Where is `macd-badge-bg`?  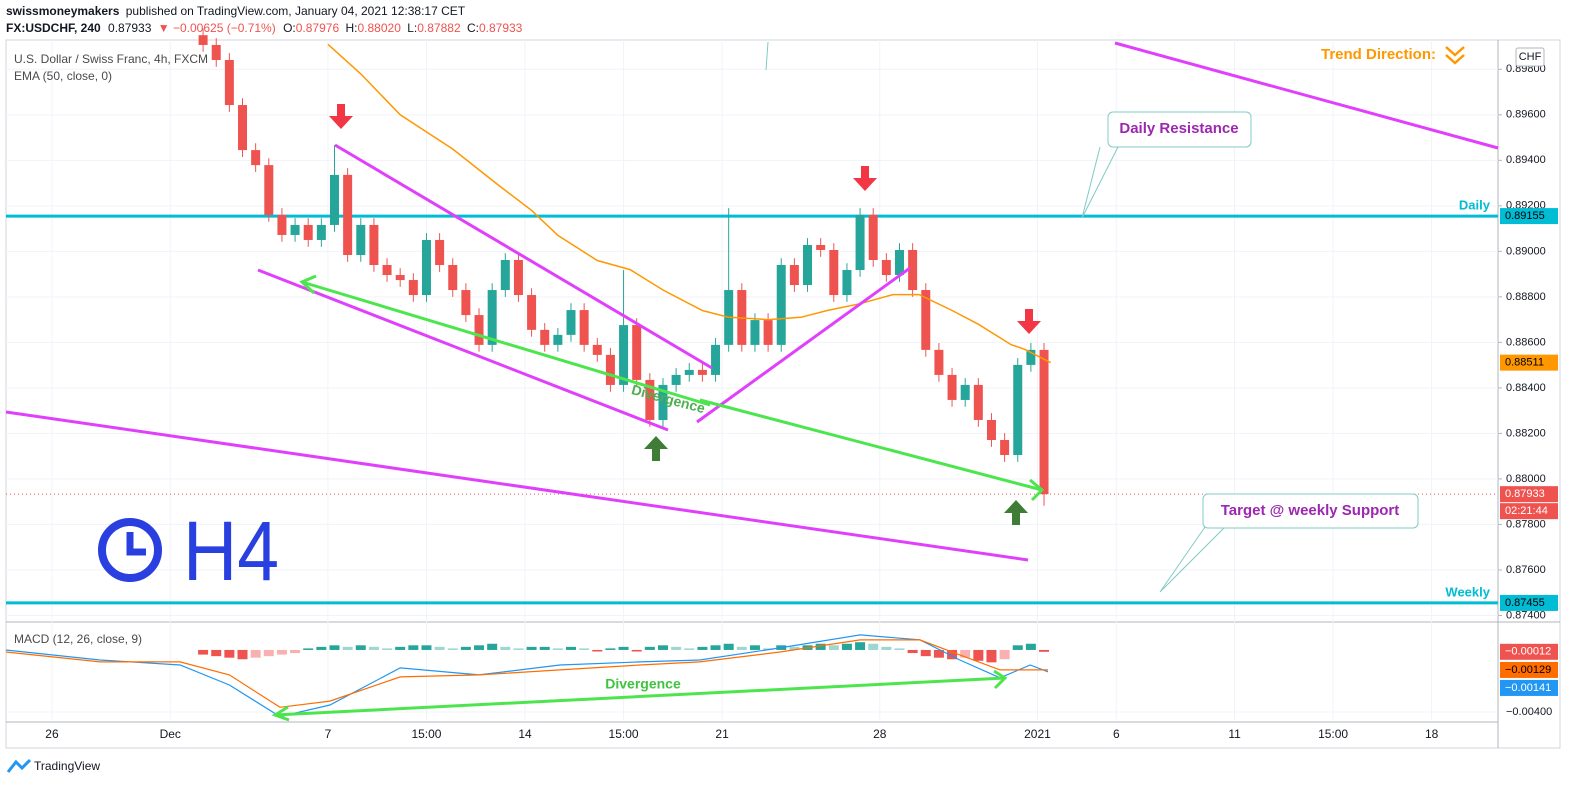 macd-badge-bg is located at coordinates (1529, 669).